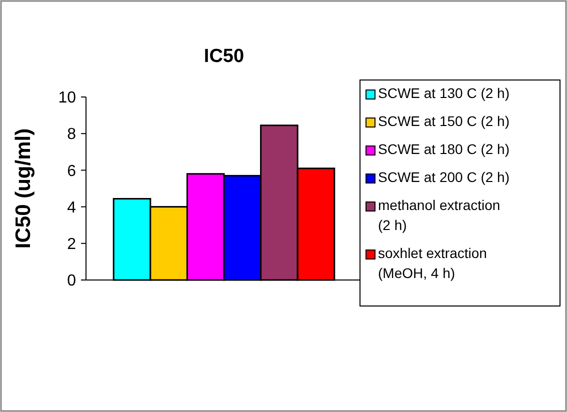 Image resolution: width=567 pixels, height=412 pixels. What do you see at coordinates (224, 56) in the screenshot?
I see `chart-title: IC50` at bounding box center [224, 56].